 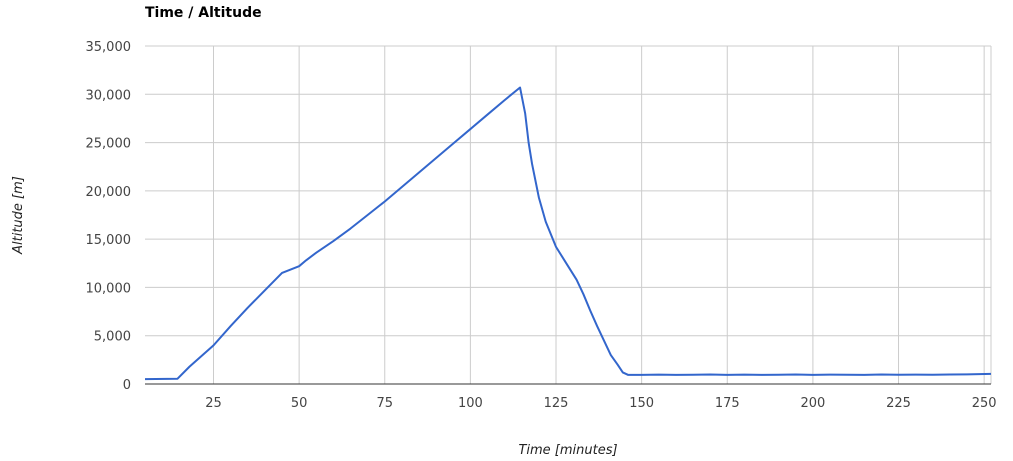 What do you see at coordinates (127, 385) in the screenshot?
I see `y-tick-label: 0` at bounding box center [127, 385].